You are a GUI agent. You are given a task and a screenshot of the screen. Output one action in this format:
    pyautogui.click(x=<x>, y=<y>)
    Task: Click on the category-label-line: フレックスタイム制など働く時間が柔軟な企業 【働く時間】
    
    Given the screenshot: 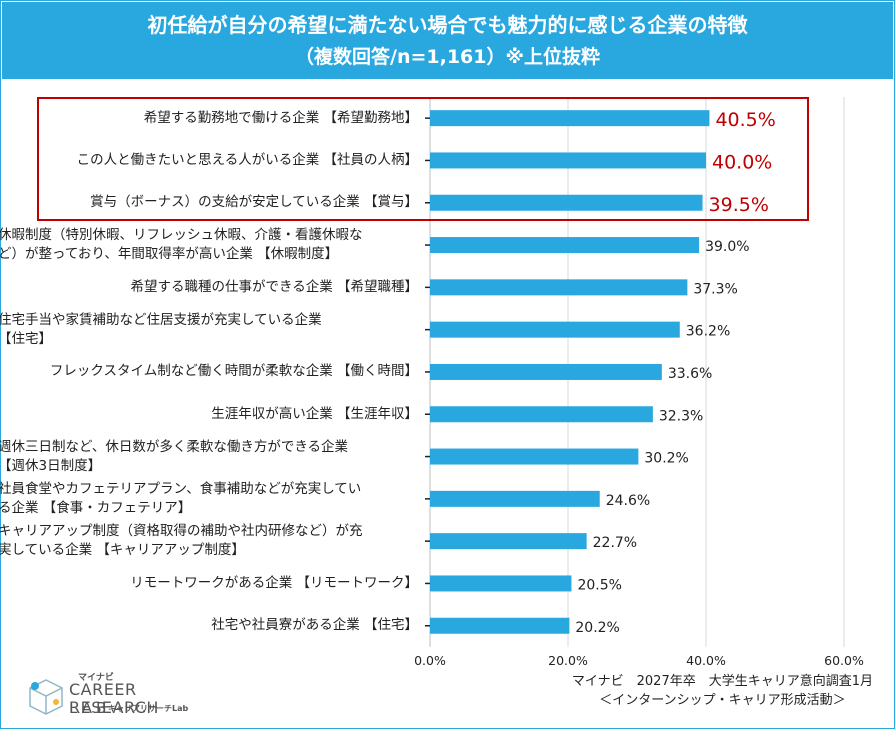 What is the action you would take?
    pyautogui.click(x=233, y=371)
    